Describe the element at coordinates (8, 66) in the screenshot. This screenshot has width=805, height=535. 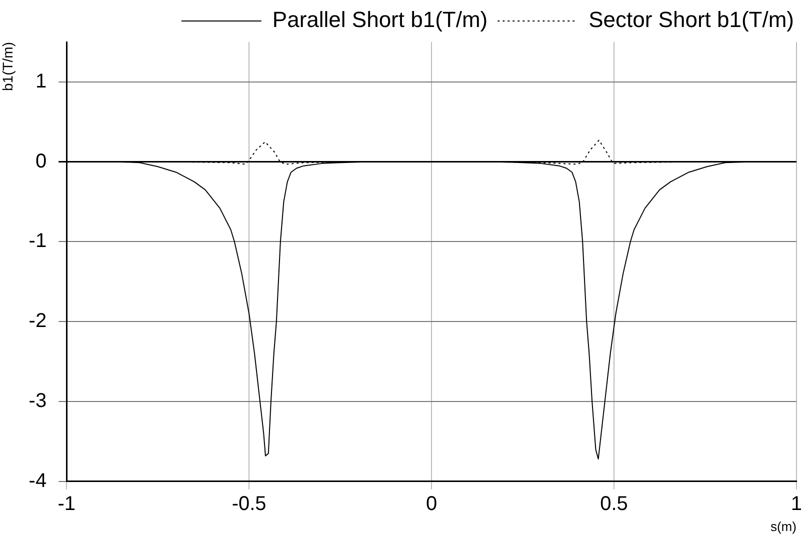
I see `y-axis-title: b1(T/m)` at that location.